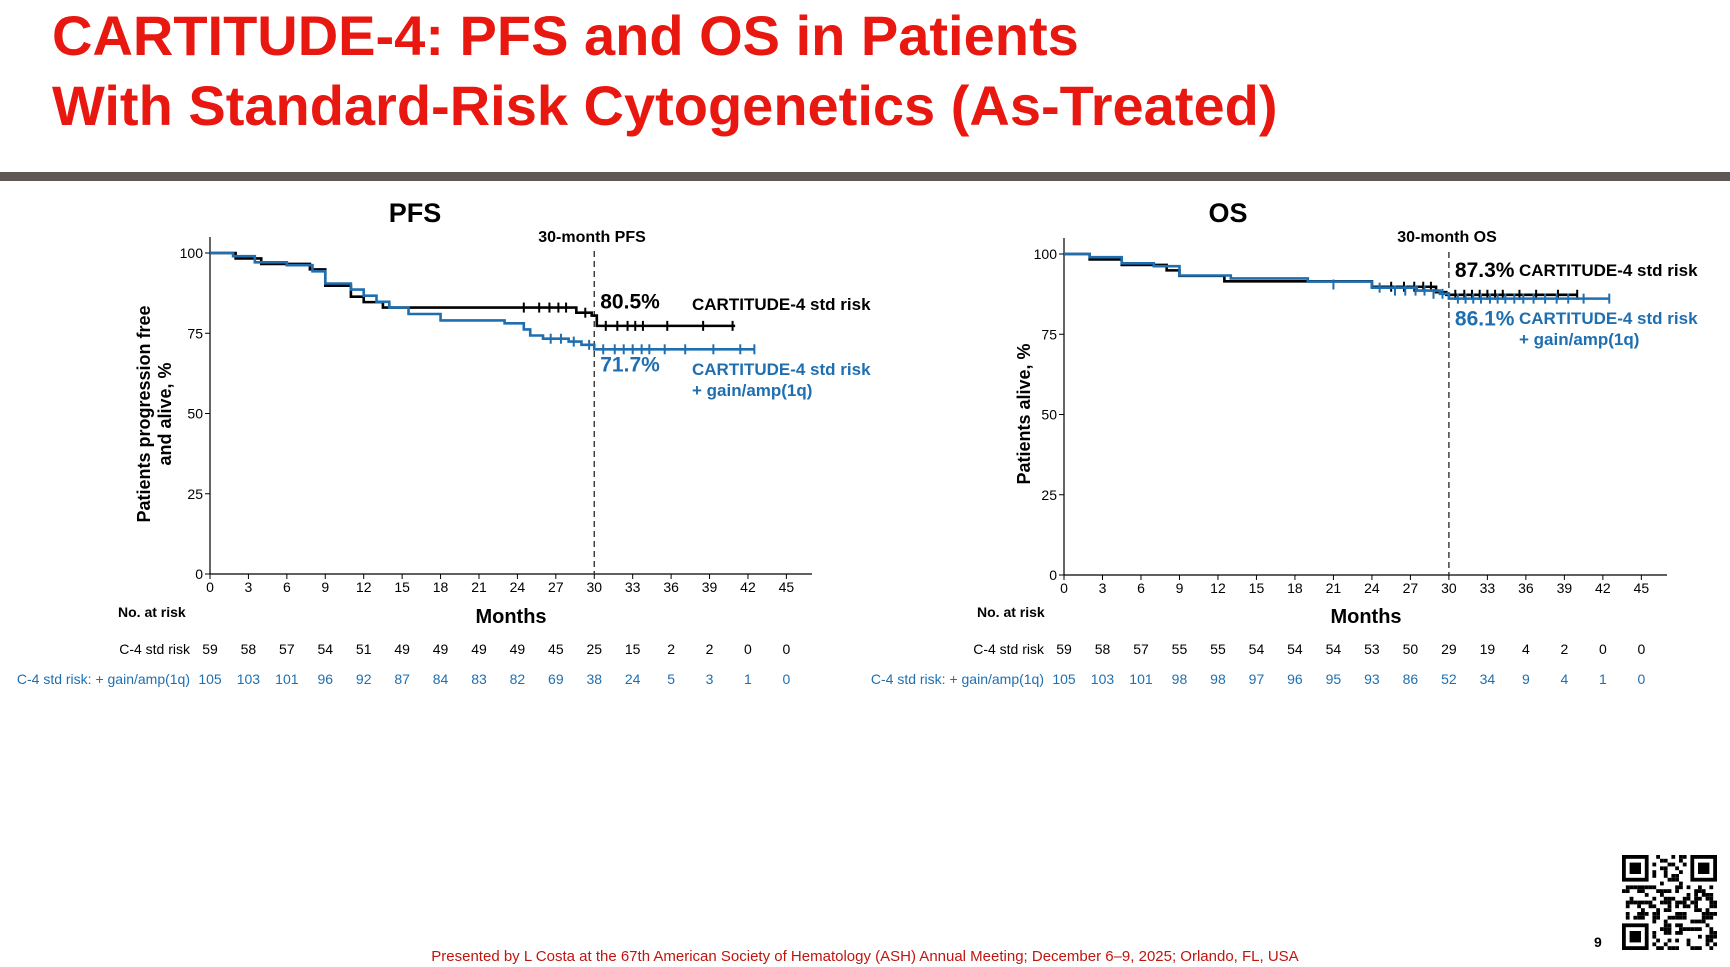  Describe the element at coordinates (1064, 649) in the screenshot. I see `risk-value: 59` at that location.